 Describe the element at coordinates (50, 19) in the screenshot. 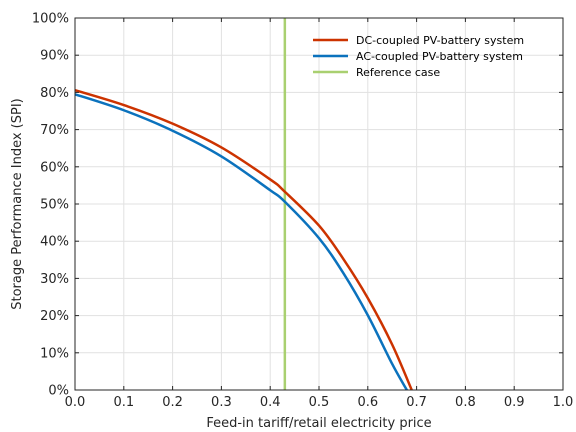

I see `y-tick-label: 100%` at that location.